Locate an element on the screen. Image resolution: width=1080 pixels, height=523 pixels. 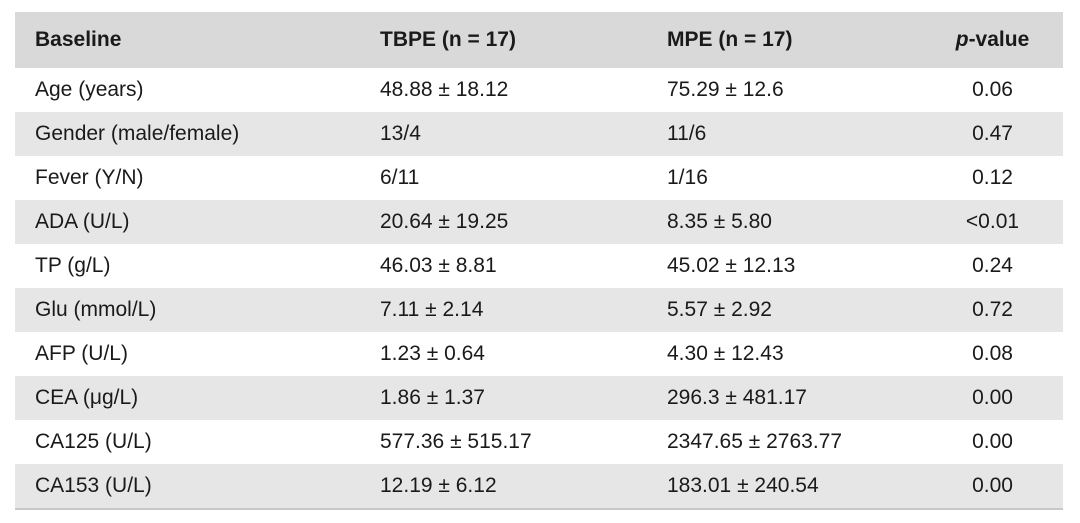
cell-baseline: TP (g/L) is located at coordinates (73, 265).